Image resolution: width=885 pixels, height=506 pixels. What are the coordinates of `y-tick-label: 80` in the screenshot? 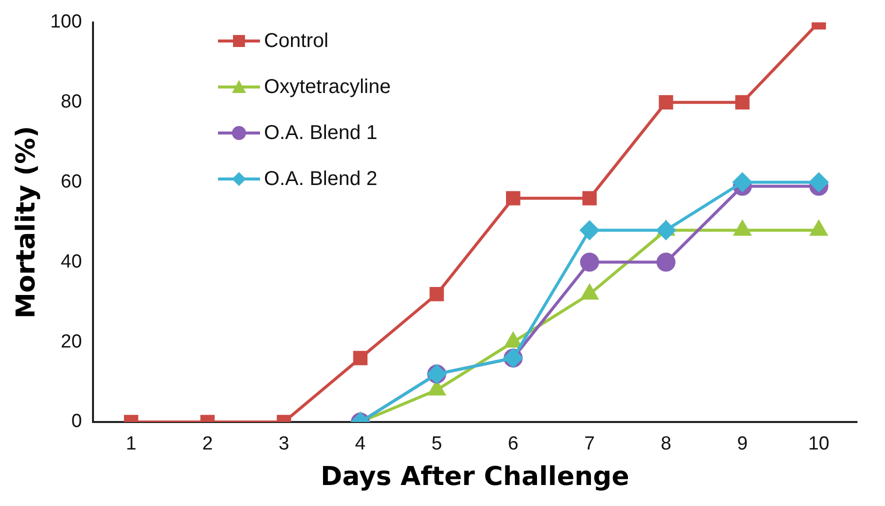 It's located at (71, 102).